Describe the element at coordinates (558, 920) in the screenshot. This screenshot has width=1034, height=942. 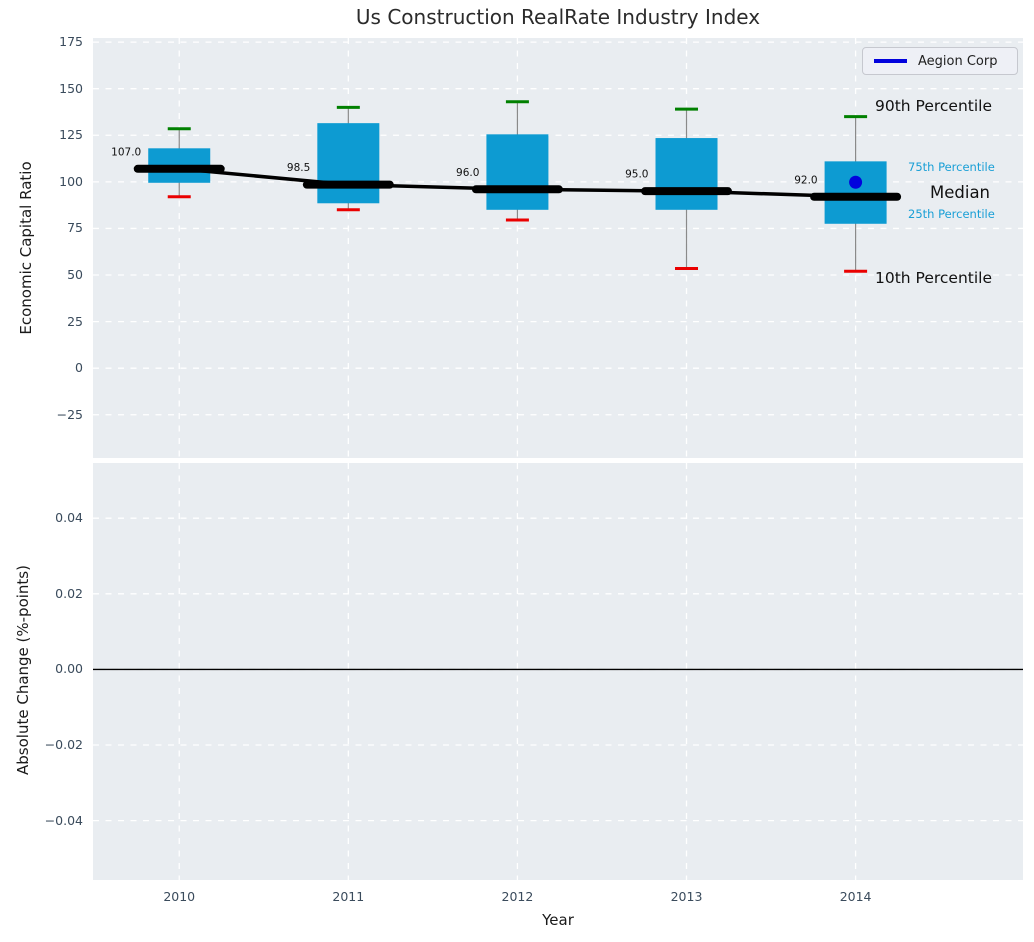
I see `x-axis-label: Year` at that location.